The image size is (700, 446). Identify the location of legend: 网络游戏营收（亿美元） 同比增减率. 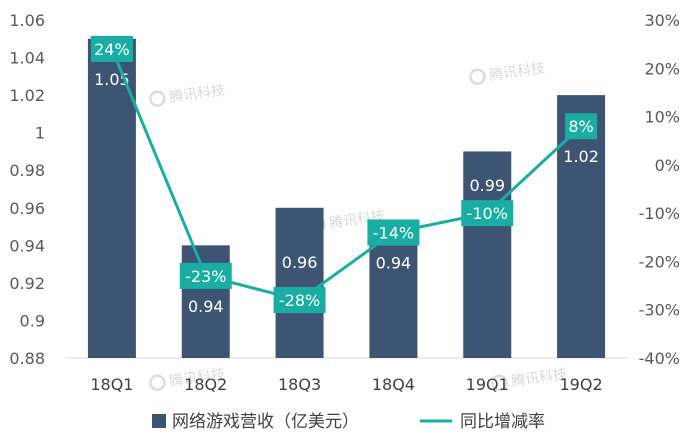
(348, 422).